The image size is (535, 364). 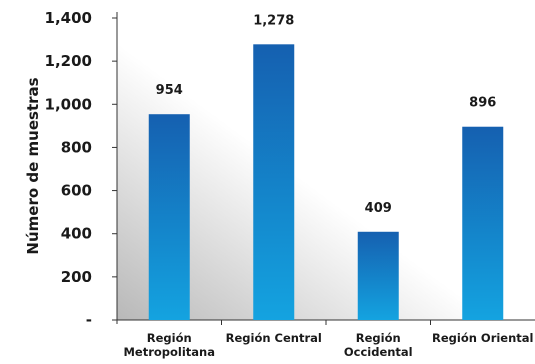 What do you see at coordinates (89, 320) in the screenshot?
I see `y-tick-label: -` at bounding box center [89, 320].